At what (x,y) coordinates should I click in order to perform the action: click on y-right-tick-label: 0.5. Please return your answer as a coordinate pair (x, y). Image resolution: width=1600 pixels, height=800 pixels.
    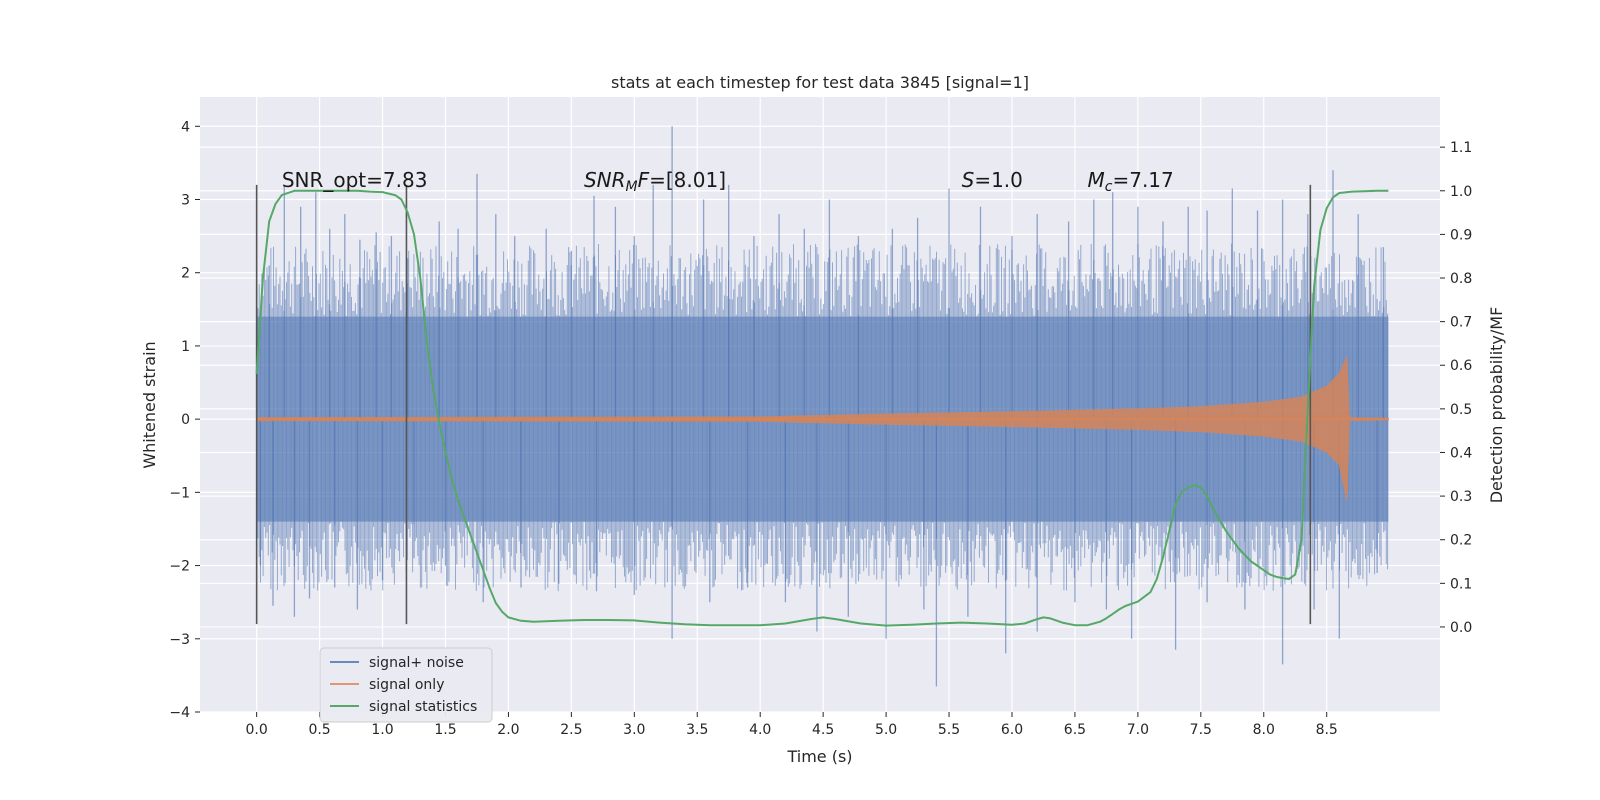
    Looking at the image, I should click on (1461, 410).